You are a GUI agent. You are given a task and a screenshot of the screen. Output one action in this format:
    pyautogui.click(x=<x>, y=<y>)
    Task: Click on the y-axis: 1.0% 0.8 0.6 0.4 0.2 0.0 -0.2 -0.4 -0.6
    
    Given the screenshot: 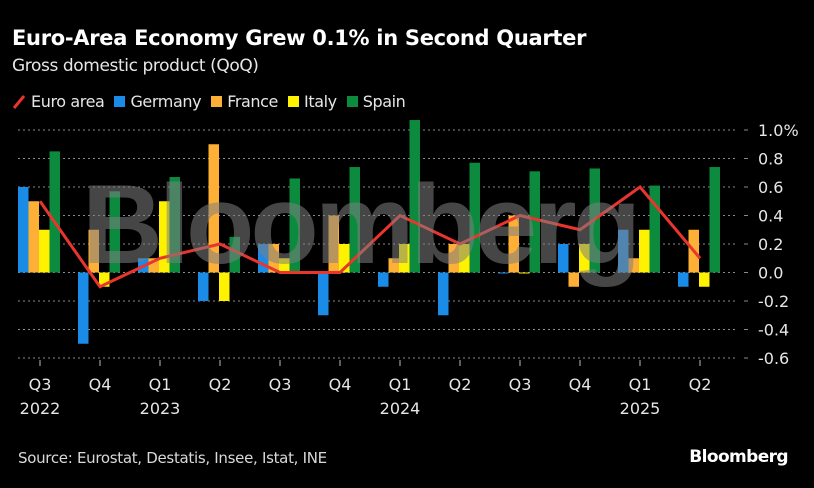 What is the action you would take?
    pyautogui.click(x=778, y=244)
    